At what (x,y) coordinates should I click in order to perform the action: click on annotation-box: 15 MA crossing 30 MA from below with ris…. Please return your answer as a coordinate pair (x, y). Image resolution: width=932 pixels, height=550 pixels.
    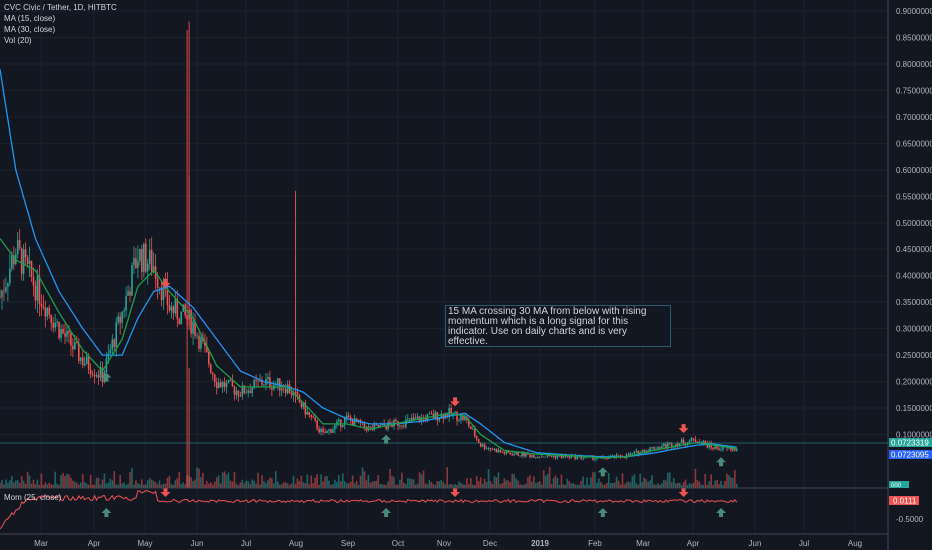
    Looking at the image, I should click on (558, 326).